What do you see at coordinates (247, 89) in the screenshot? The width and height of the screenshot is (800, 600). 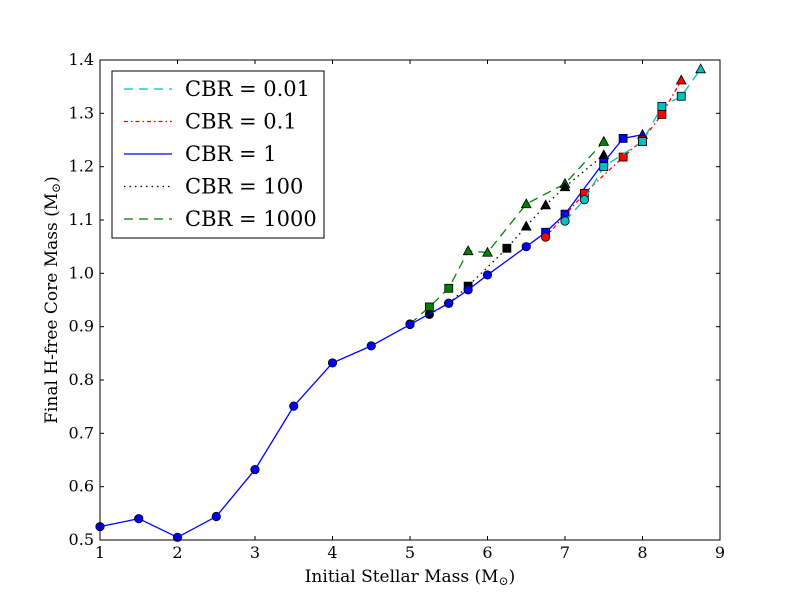 I see `legend-label-cbr-0-01: CBR = 0.01` at bounding box center [247, 89].